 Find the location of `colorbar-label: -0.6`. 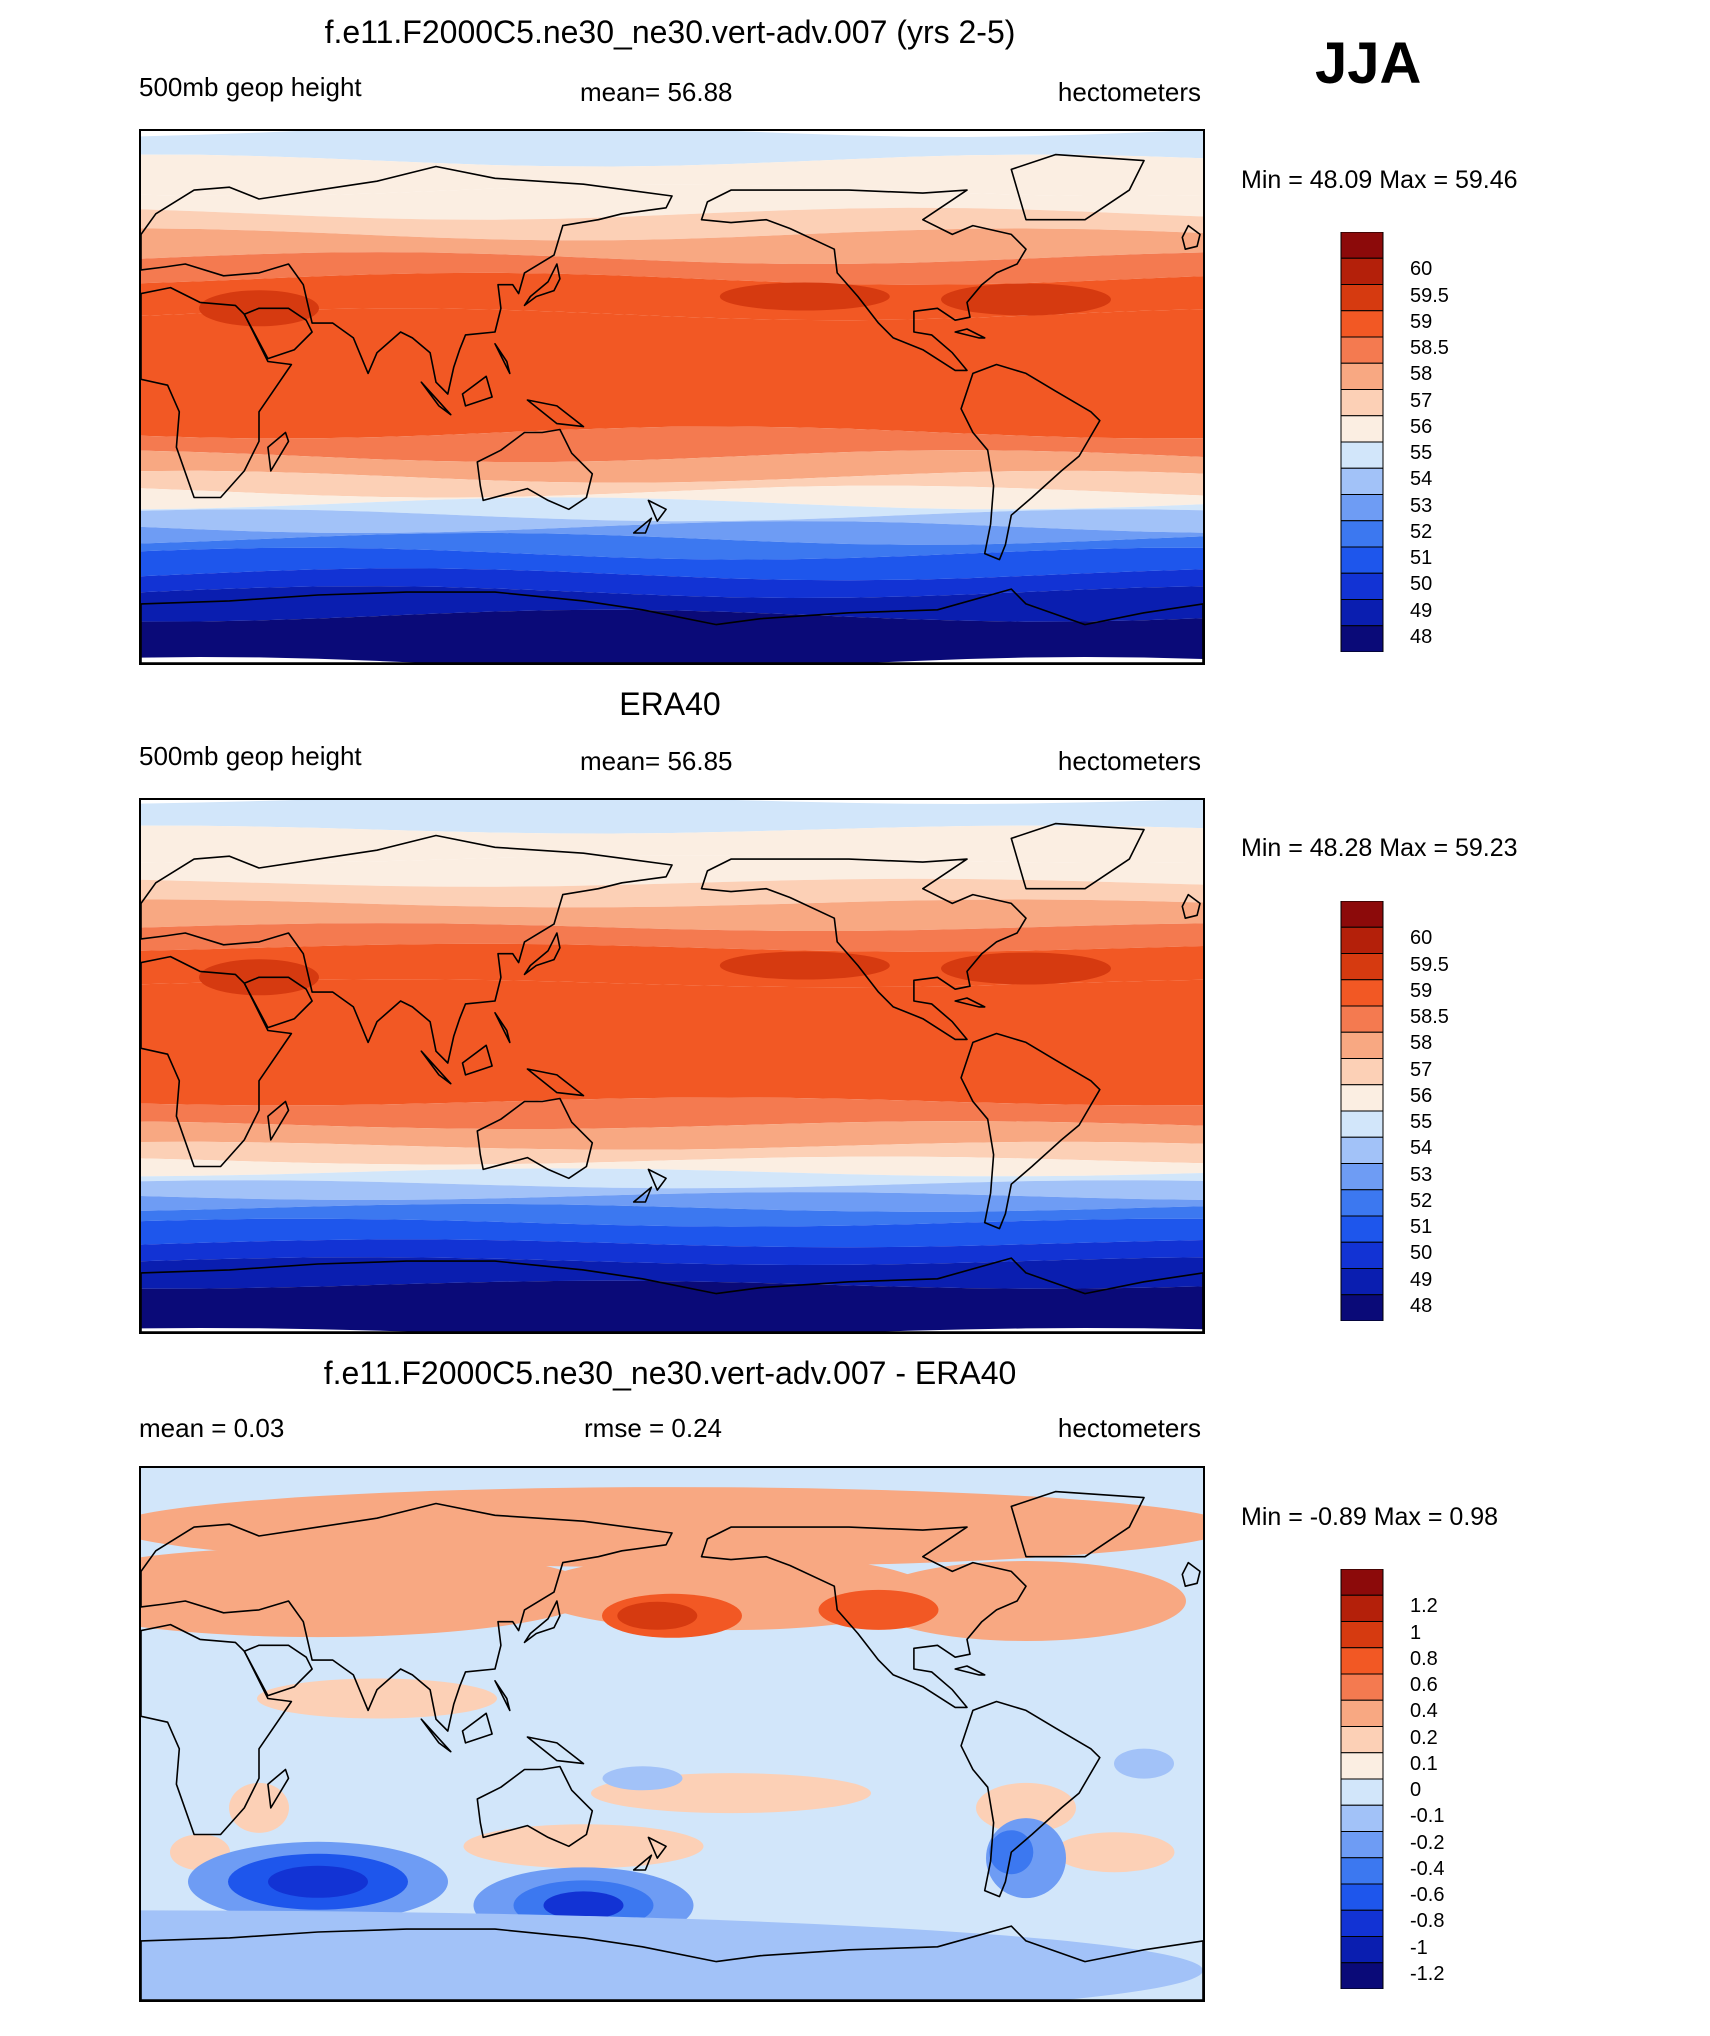

colorbar-label: -0.6 is located at coordinates (1427, 1895).